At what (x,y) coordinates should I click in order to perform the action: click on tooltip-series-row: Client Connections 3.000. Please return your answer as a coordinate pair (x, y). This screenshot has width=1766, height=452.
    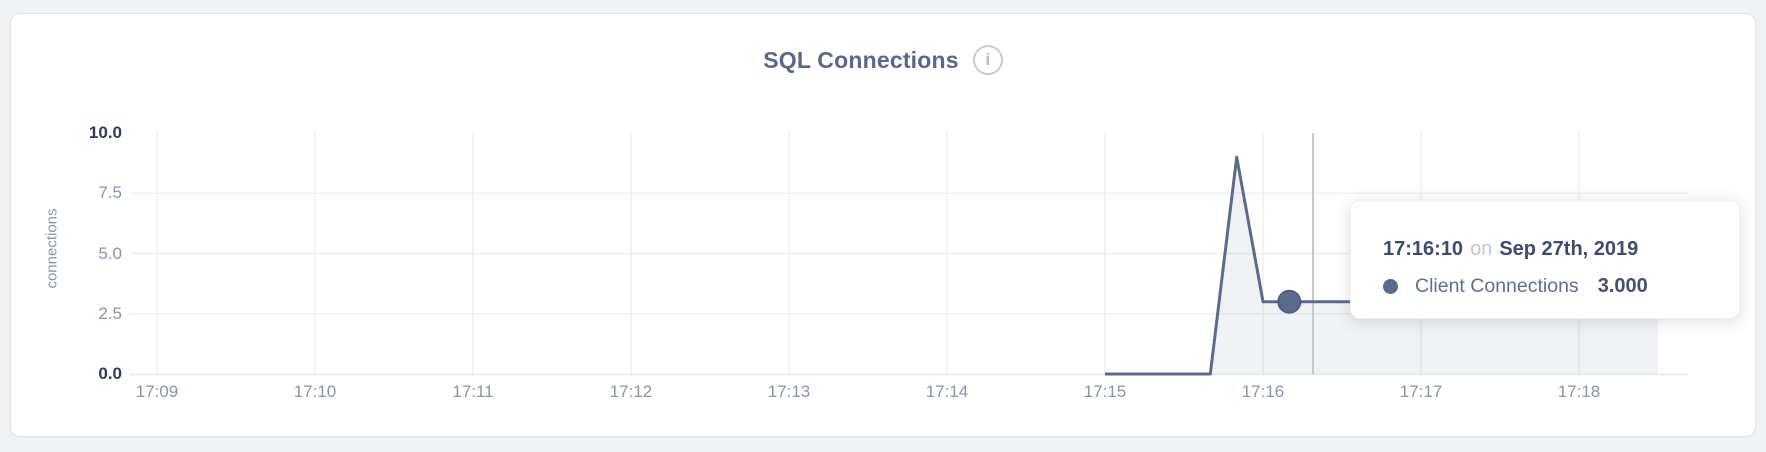
    Looking at the image, I should click on (1549, 286).